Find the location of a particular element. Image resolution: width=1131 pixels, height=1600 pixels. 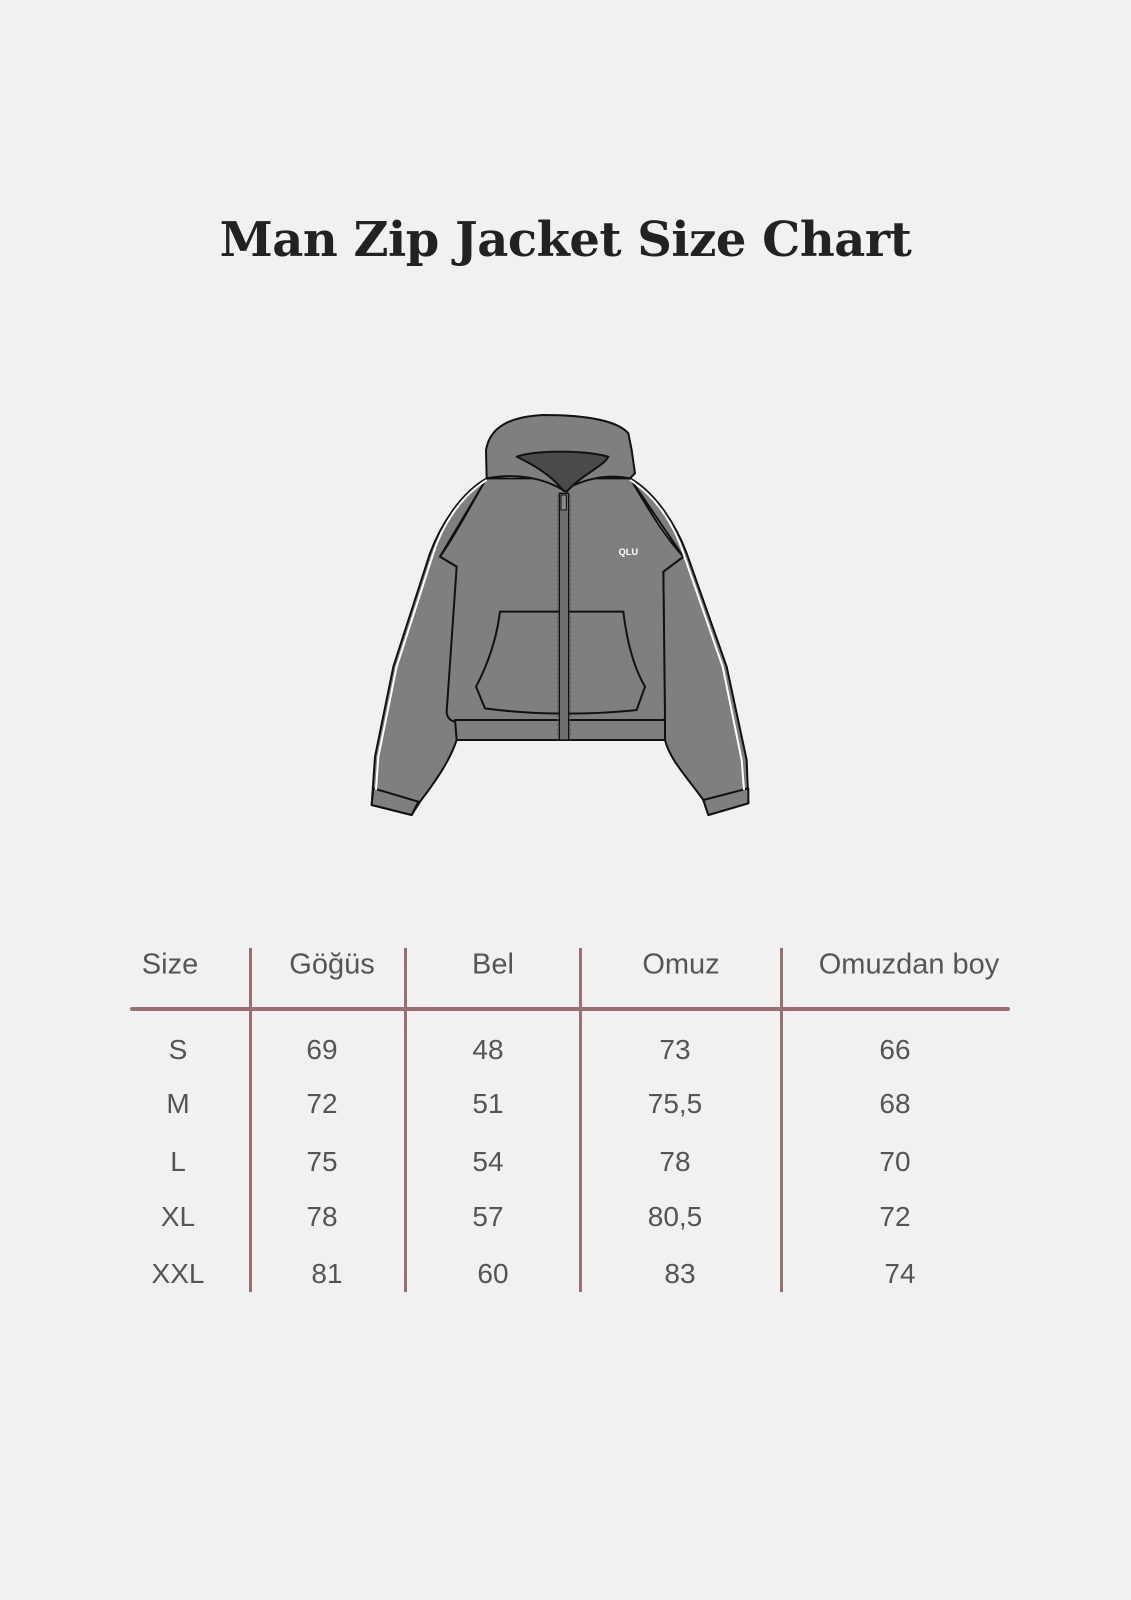

header-omuz: Omuz is located at coordinates (681, 964).